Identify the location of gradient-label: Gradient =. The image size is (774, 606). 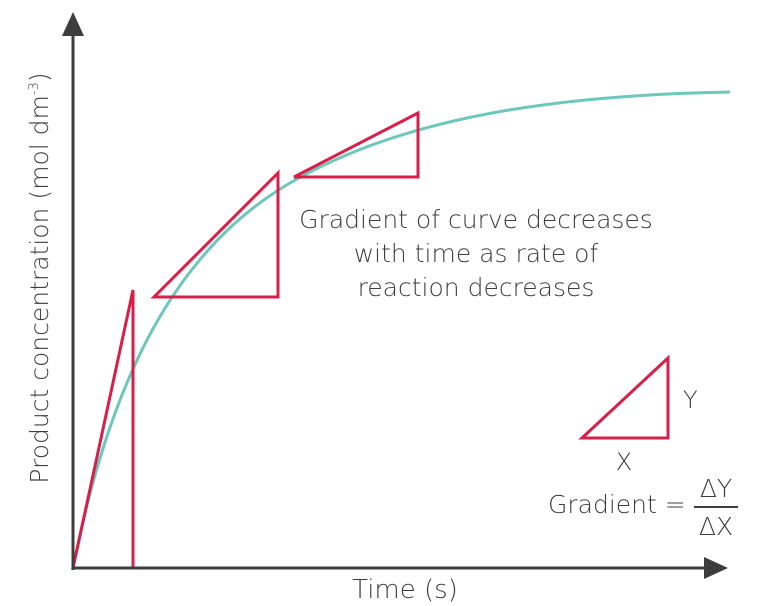
(617, 504).